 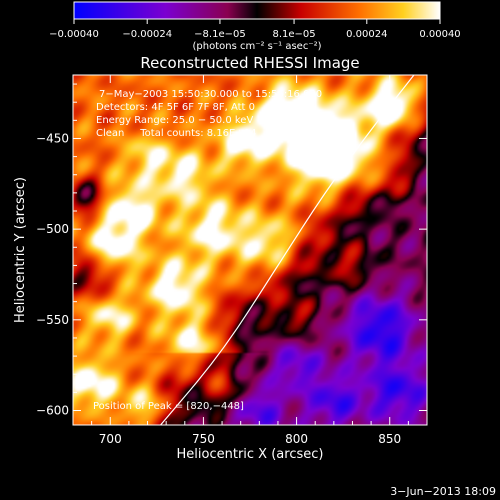 I want to click on x-tick-label: 700, so click(x=110, y=439).